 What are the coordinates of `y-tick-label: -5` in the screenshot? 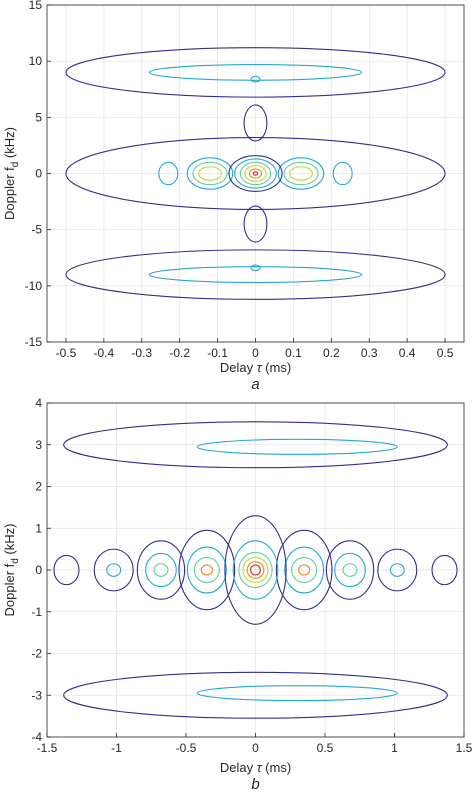 It's located at (36, 230).